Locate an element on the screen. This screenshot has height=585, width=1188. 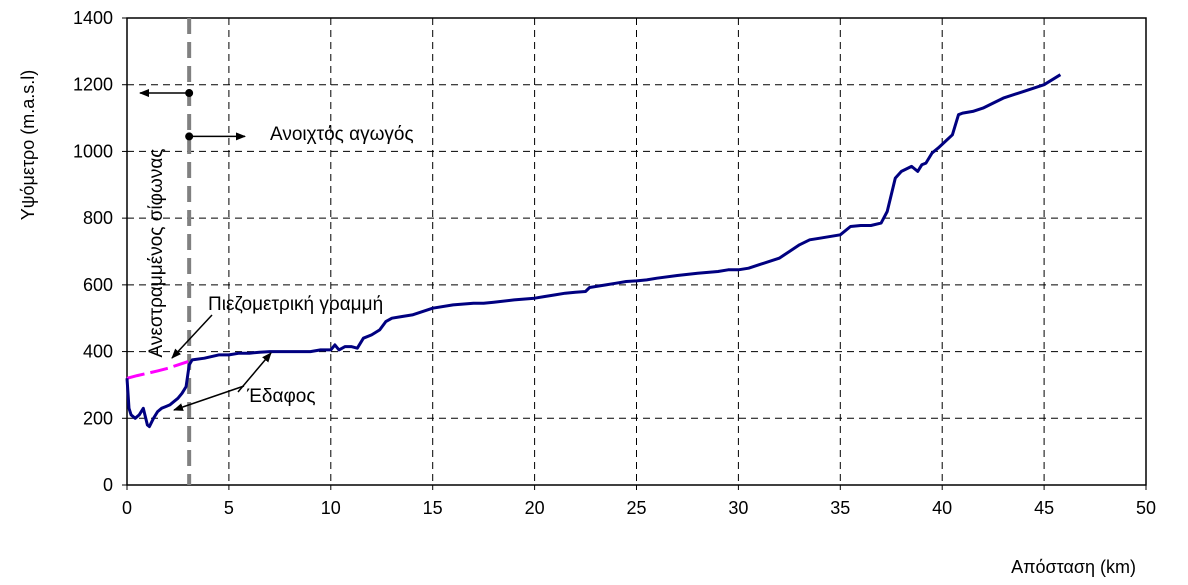
x-tick-label: 0 is located at coordinates (127, 508).